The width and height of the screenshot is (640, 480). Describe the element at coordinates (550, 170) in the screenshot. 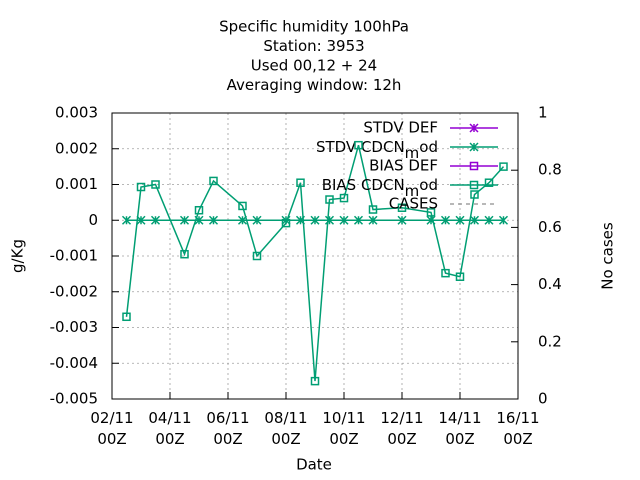

I see `y2-tick-label: 0.8` at that location.